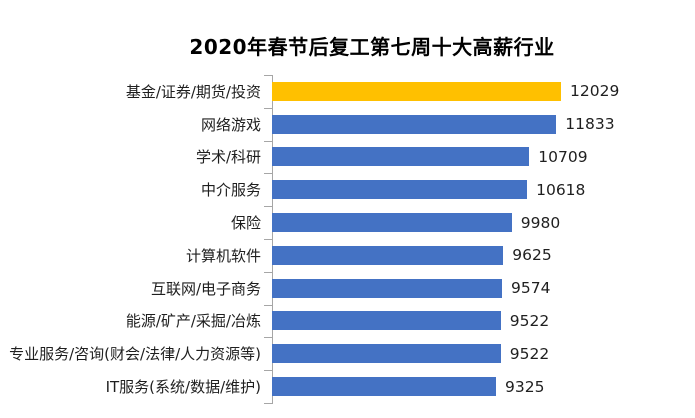 This screenshot has height=418, width=695. I want to click on category-label: 学术/科研, so click(228, 157).